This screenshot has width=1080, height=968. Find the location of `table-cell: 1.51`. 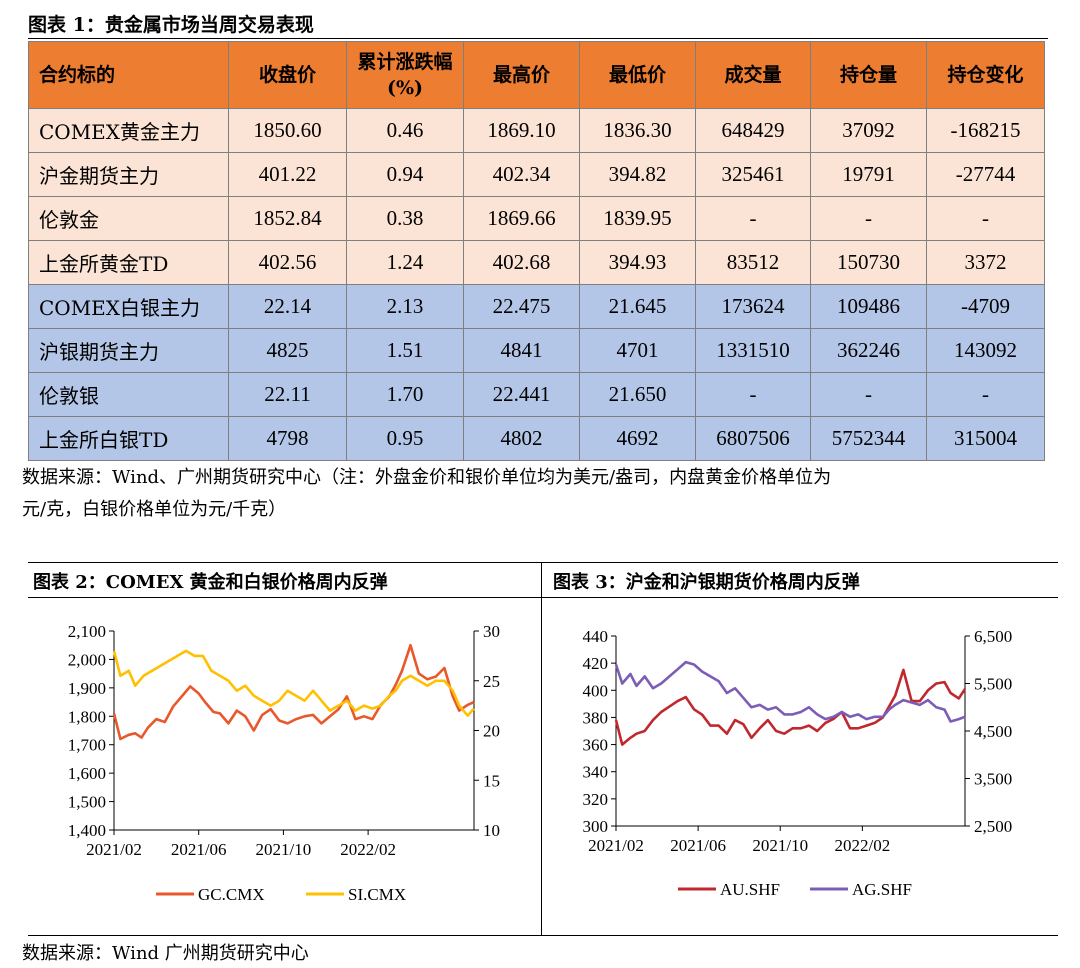

table-cell: 1.51 is located at coordinates (405, 350).